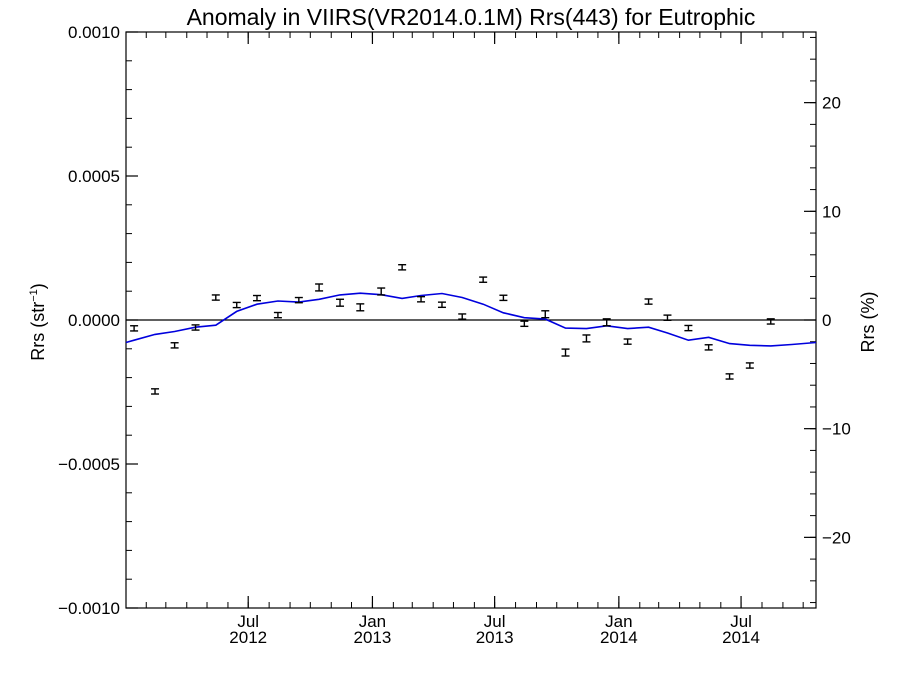 This screenshot has width=900, height=675. What do you see at coordinates (89, 608) in the screenshot?
I see `y-left-tick-label: −0.0010` at bounding box center [89, 608].